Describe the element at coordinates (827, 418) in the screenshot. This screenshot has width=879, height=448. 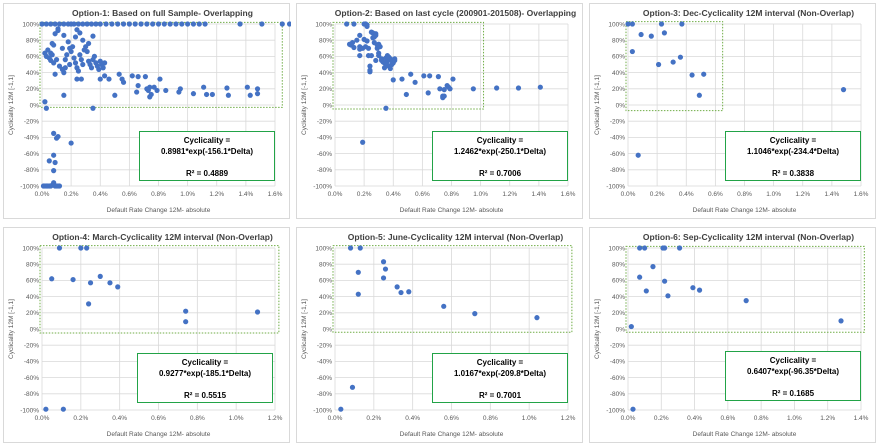
I see `x-tick-label: 1.2%` at that location.